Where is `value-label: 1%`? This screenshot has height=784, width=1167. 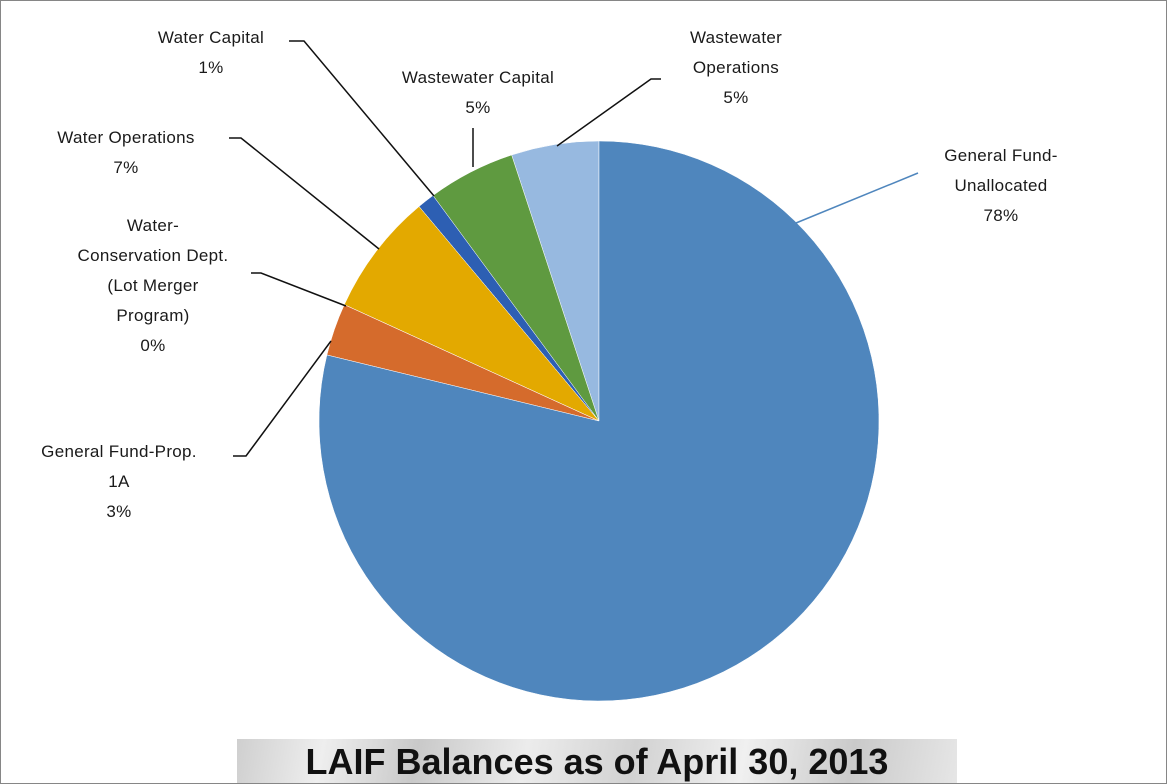
value-label: 1% is located at coordinates (211, 67).